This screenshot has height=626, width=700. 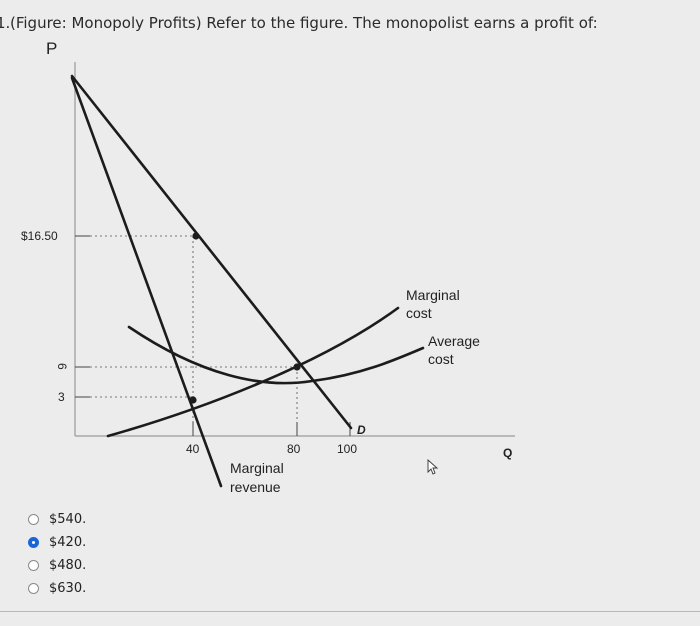 I want to click on average-cost-curve, so click(x=276, y=355).